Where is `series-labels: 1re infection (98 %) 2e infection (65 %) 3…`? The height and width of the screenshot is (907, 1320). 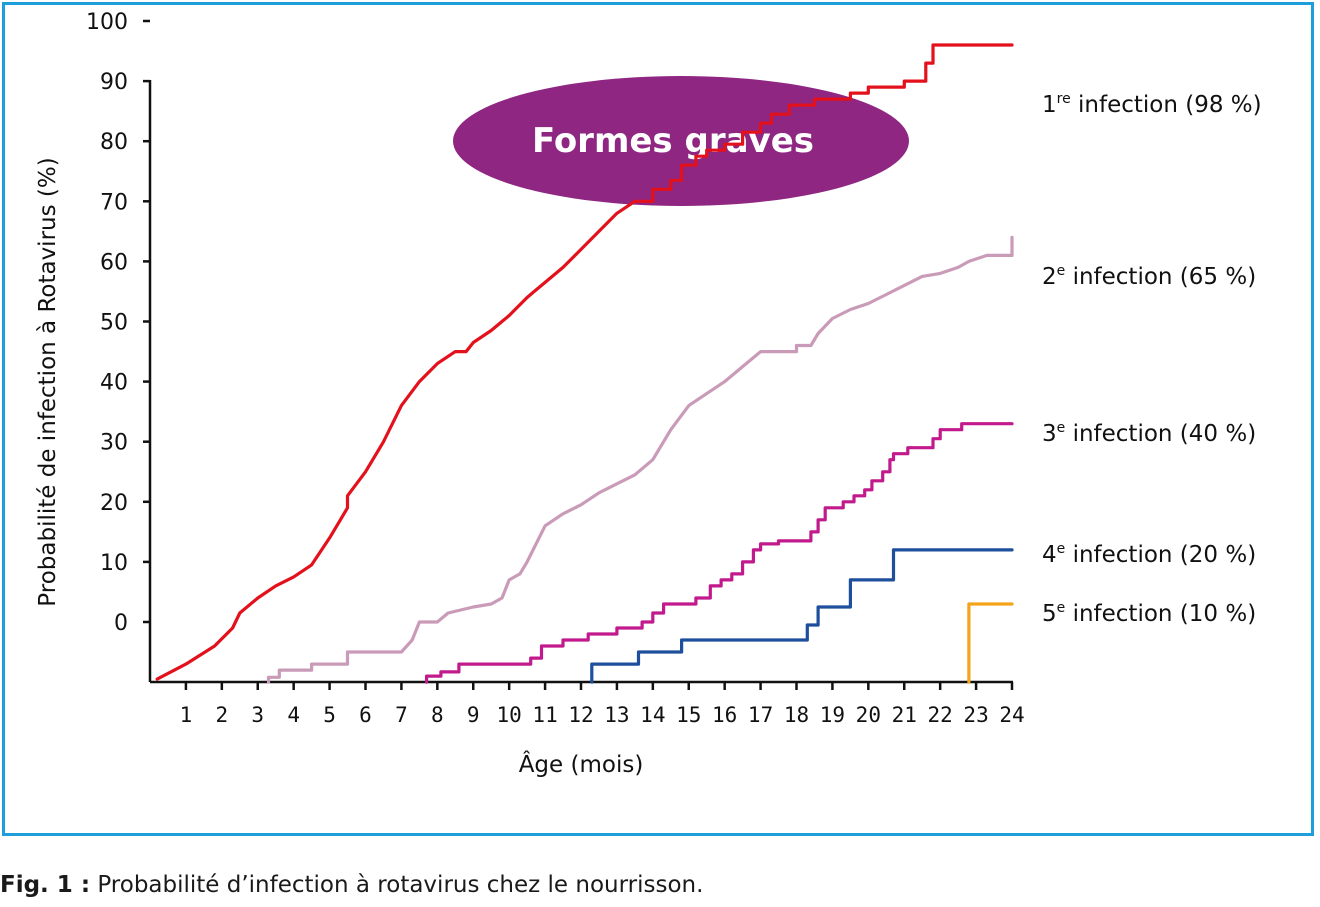 series-labels: 1re infection (98 %) 2e infection (65 %) 3… is located at coordinates (1152, 359).